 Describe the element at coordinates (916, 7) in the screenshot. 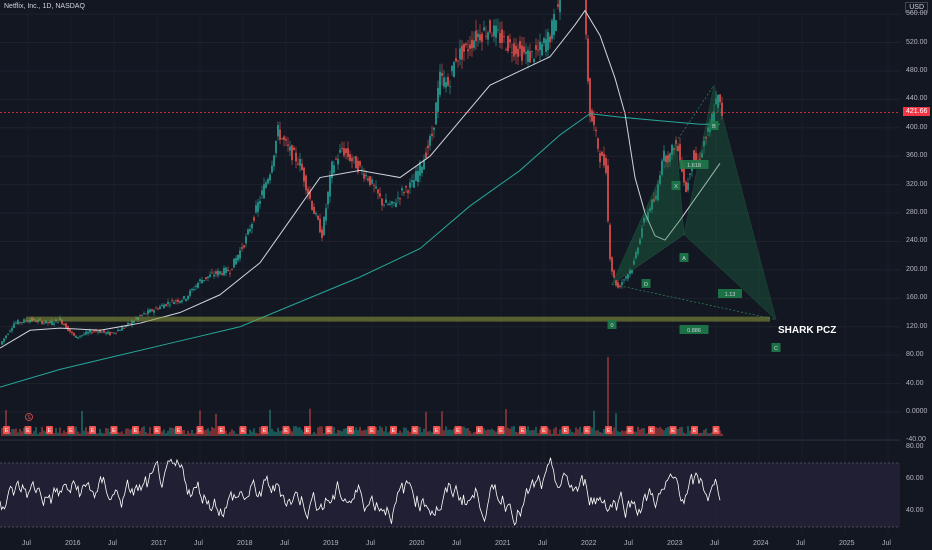

I see `currency-button: USD` at that location.